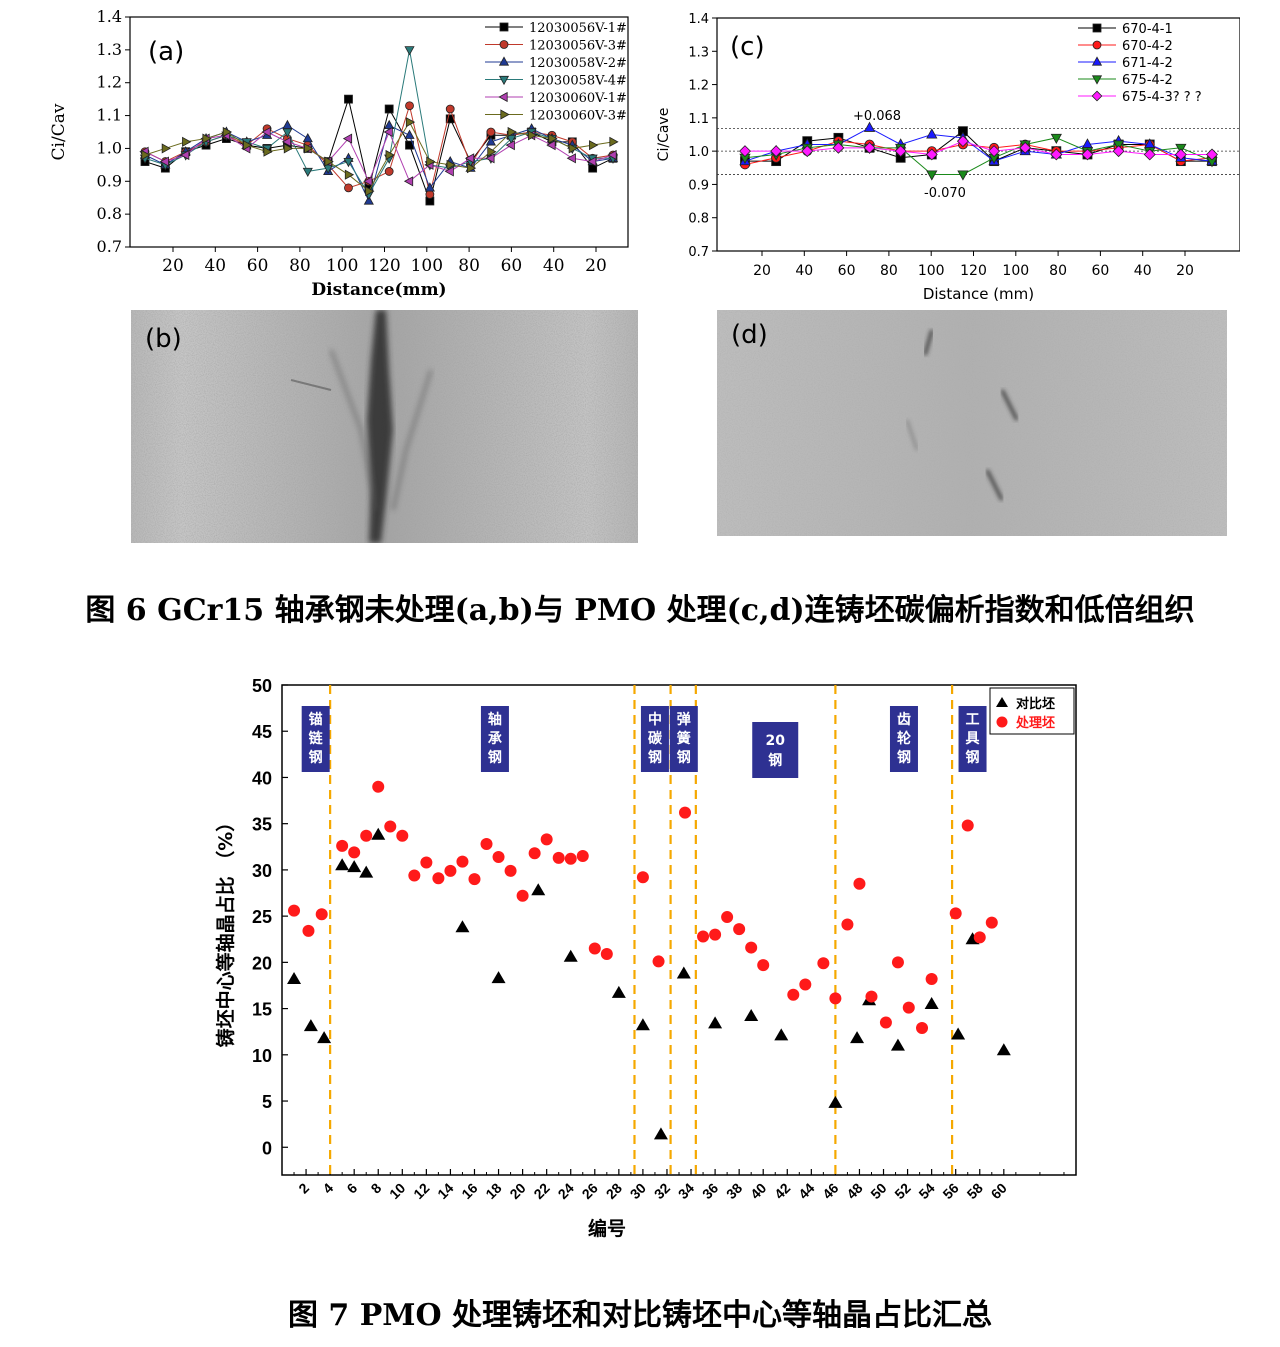 The width and height of the screenshot is (1280, 1347). Describe the element at coordinates (316, 719) in the screenshot. I see `group-label-text: 锚` at that location.